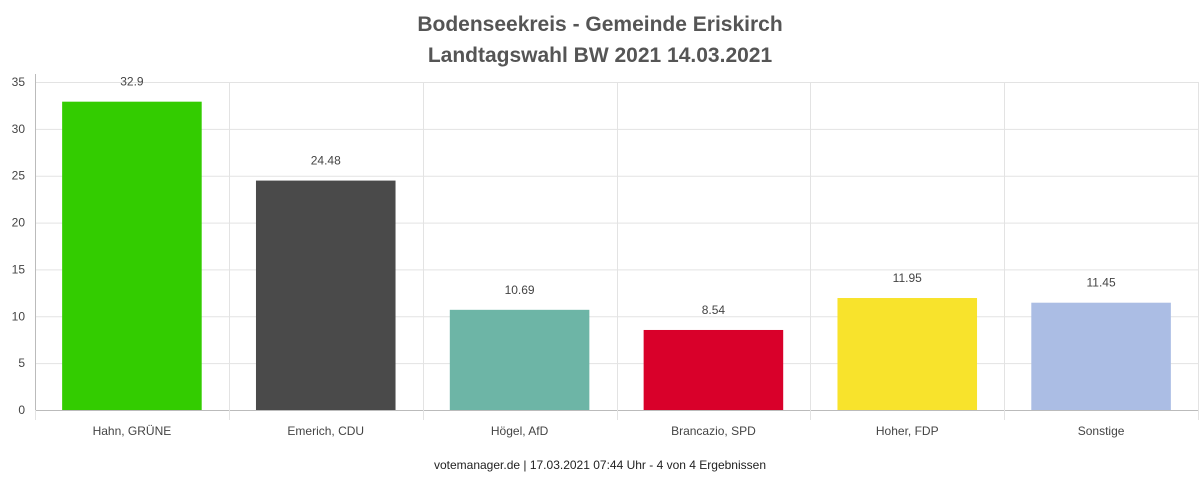  What do you see at coordinates (132, 431) in the screenshot?
I see `category-label: Hahn, GRÜNE` at bounding box center [132, 431].